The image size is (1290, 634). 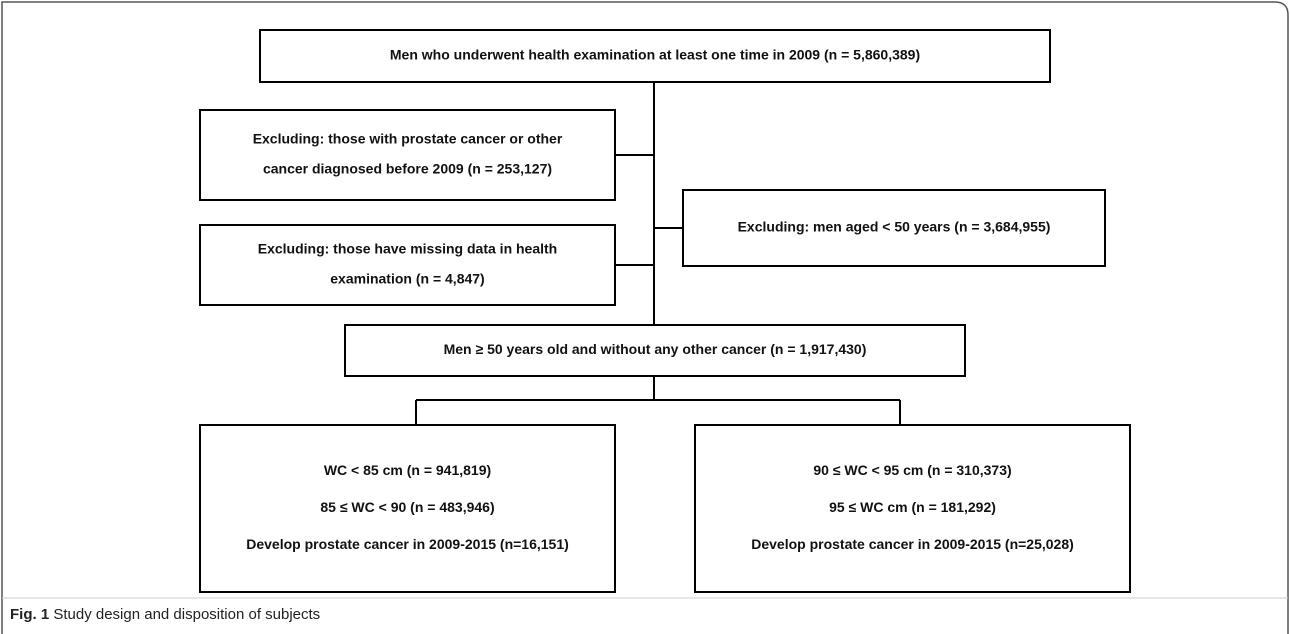 I want to click on node-text: WC < 85 cm (n = 941,819), so click(x=407, y=470).